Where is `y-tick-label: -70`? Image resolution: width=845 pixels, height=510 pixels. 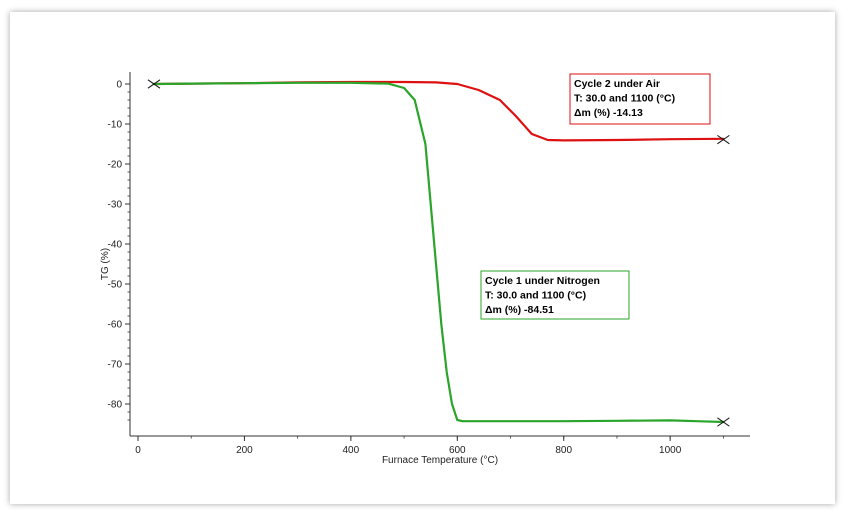
y-tick-label: -70 is located at coordinates (115, 365).